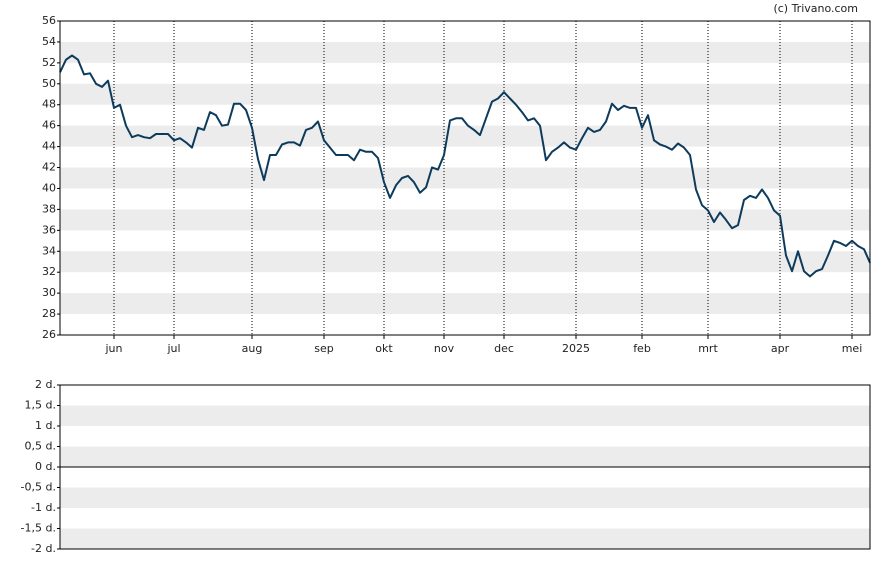 The height and width of the screenshot is (565, 888). What do you see at coordinates (49, 187) in the screenshot?
I see `y-tick-label: 40` at bounding box center [49, 187].